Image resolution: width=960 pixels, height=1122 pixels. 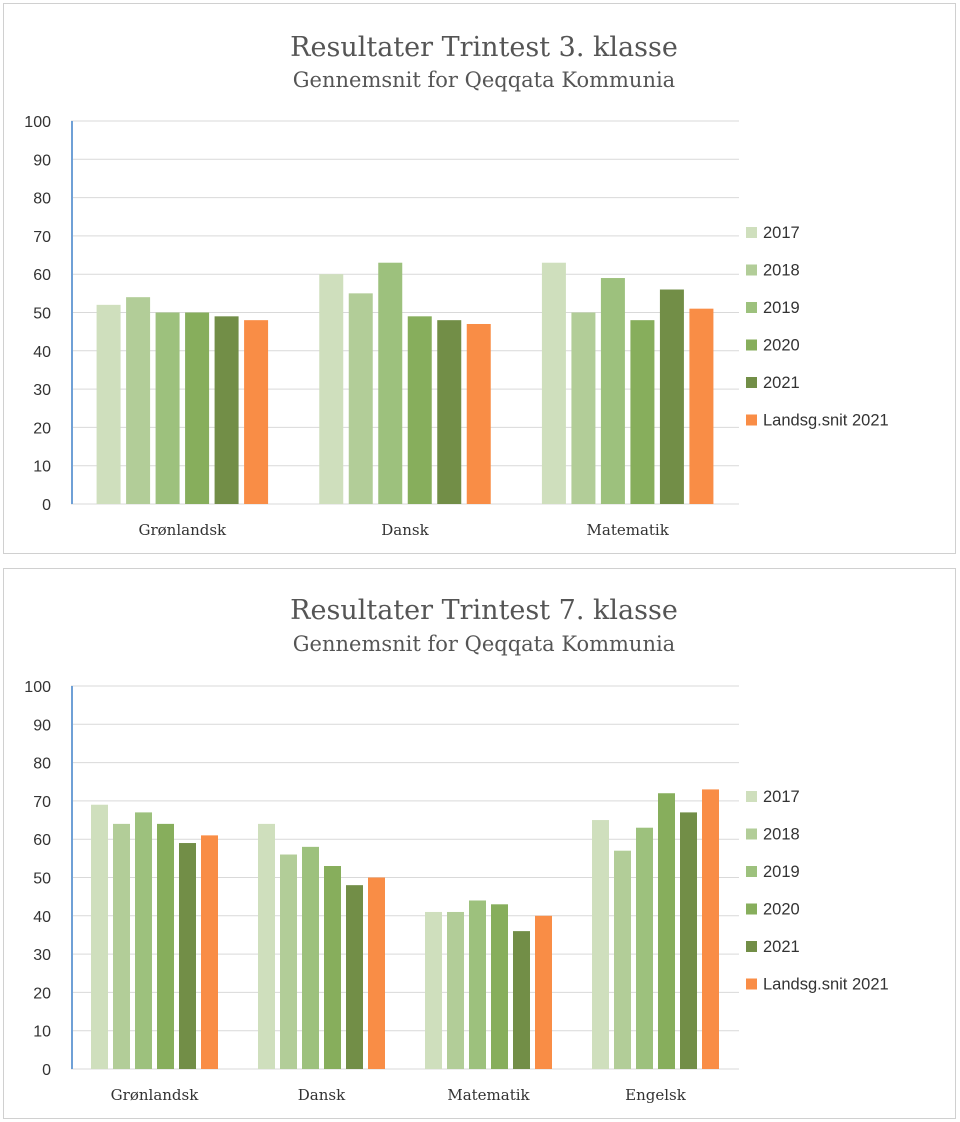 I want to click on bar-2020-engelsk, so click(x=666, y=931).